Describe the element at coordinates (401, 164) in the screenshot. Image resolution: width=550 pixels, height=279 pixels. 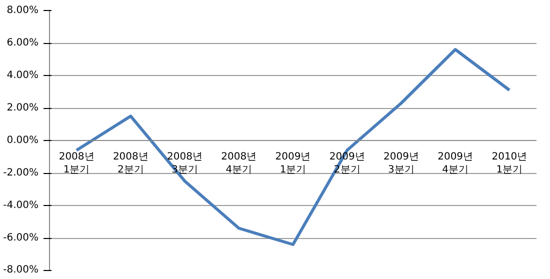
I see `x-tick-label: 2009년 3분기` at that location.